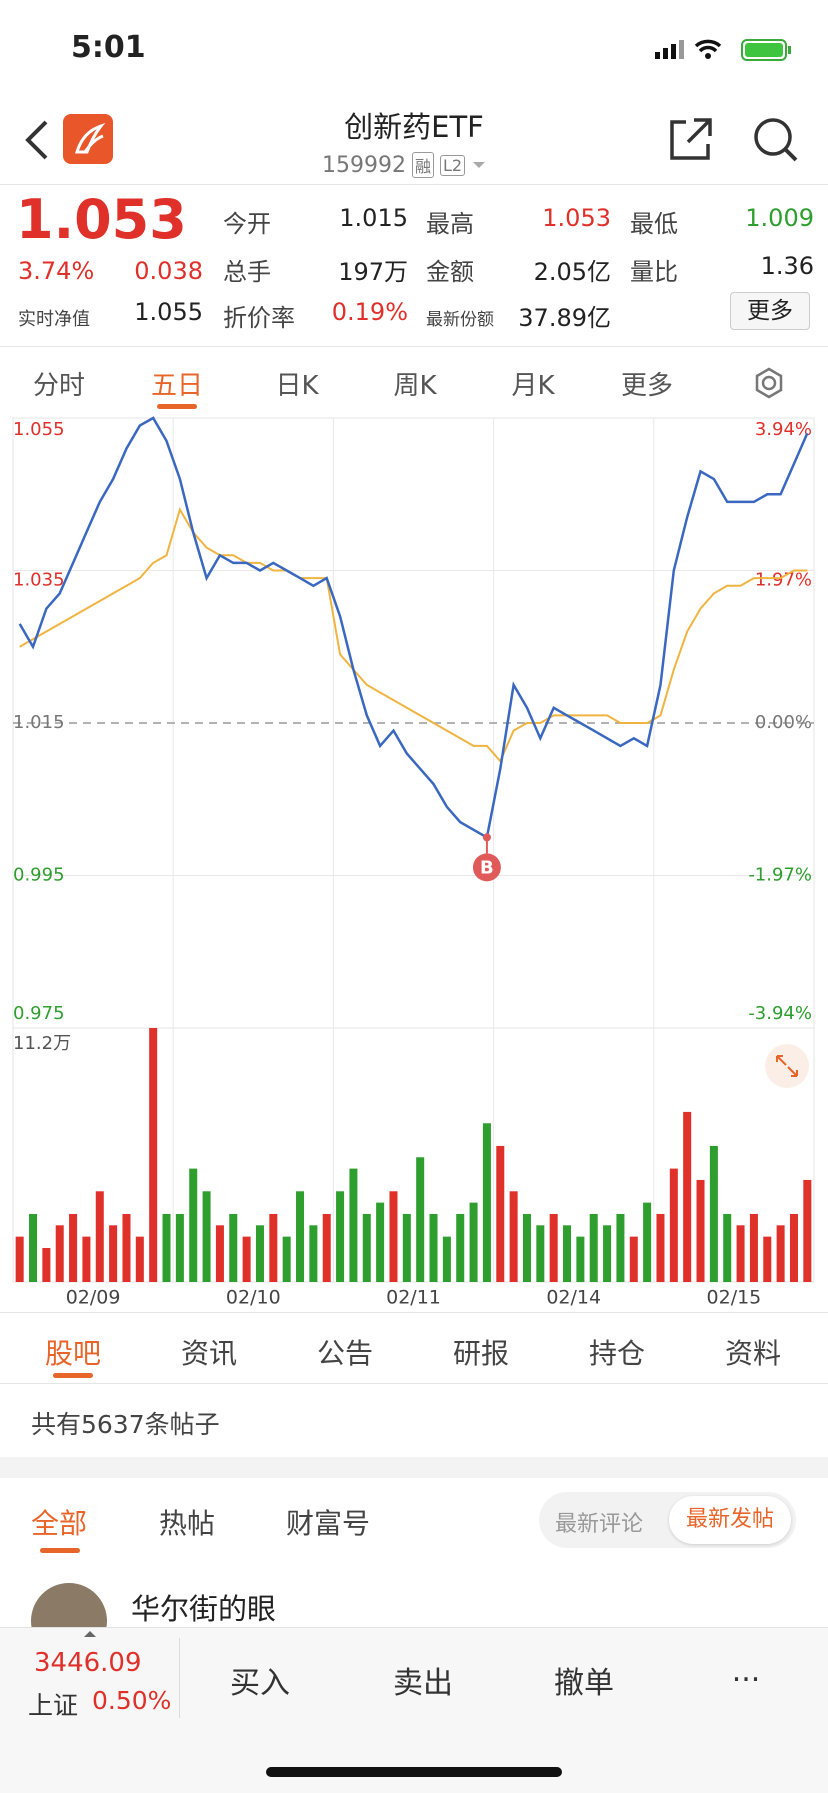 The height and width of the screenshot is (1793, 828). What do you see at coordinates (533, 386) in the screenshot?
I see `chart-tab: 月K` at bounding box center [533, 386].